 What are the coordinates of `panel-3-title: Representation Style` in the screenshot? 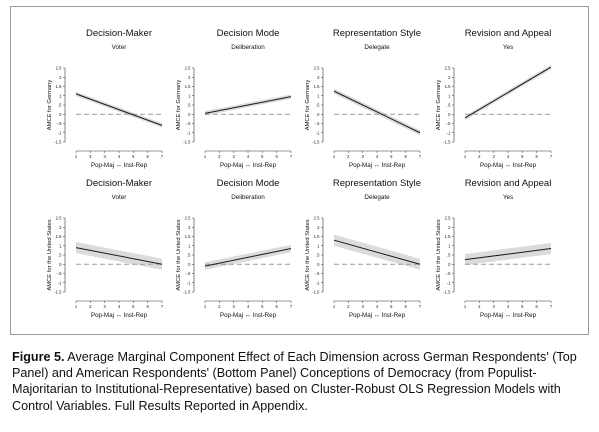 It's located at (377, 33).